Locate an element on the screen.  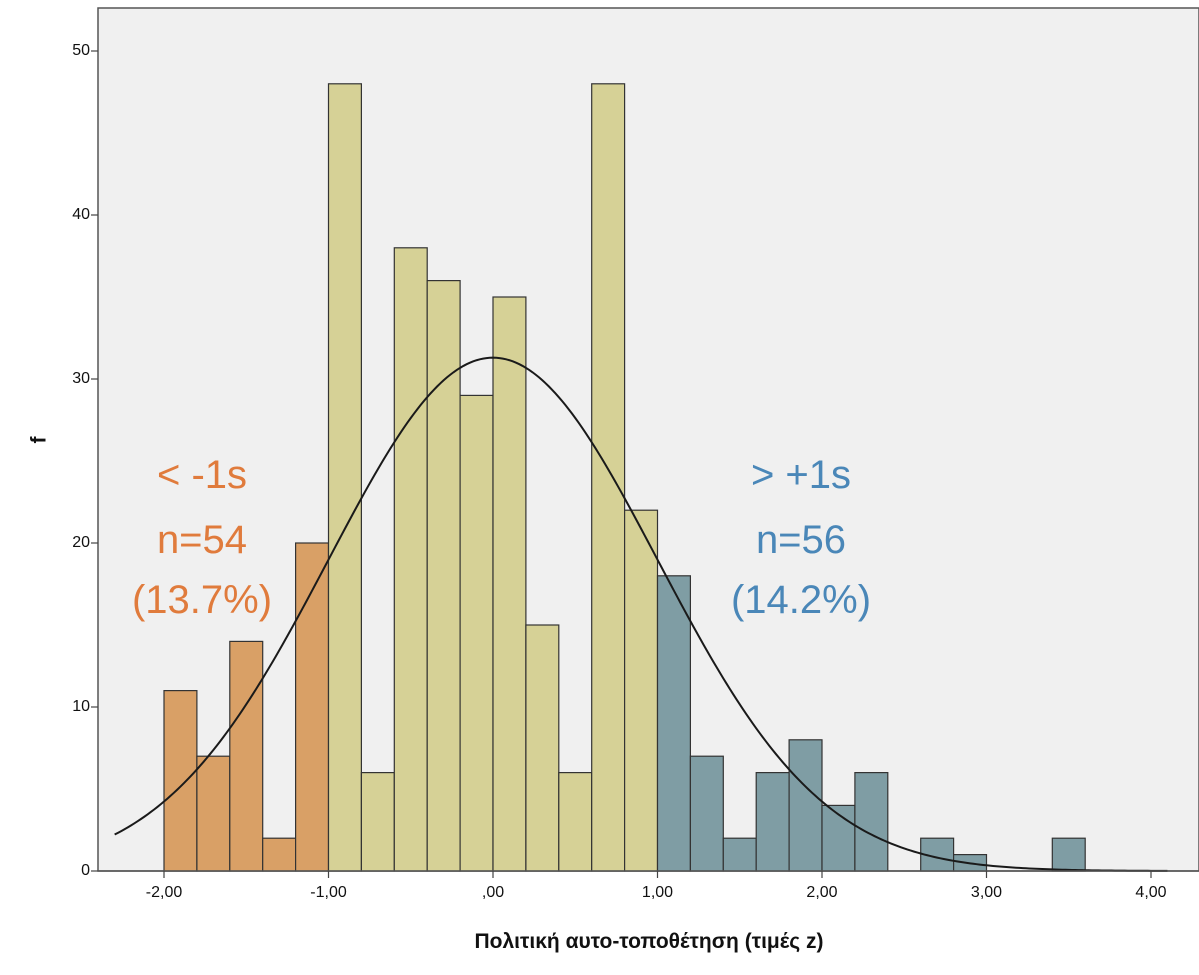
x-tick-label: 4,00 is located at coordinates (1150, 892).